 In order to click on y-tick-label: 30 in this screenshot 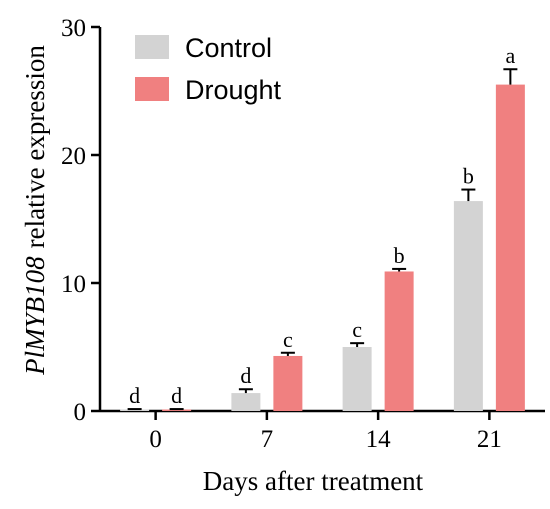, I will do `click(73, 28)`.